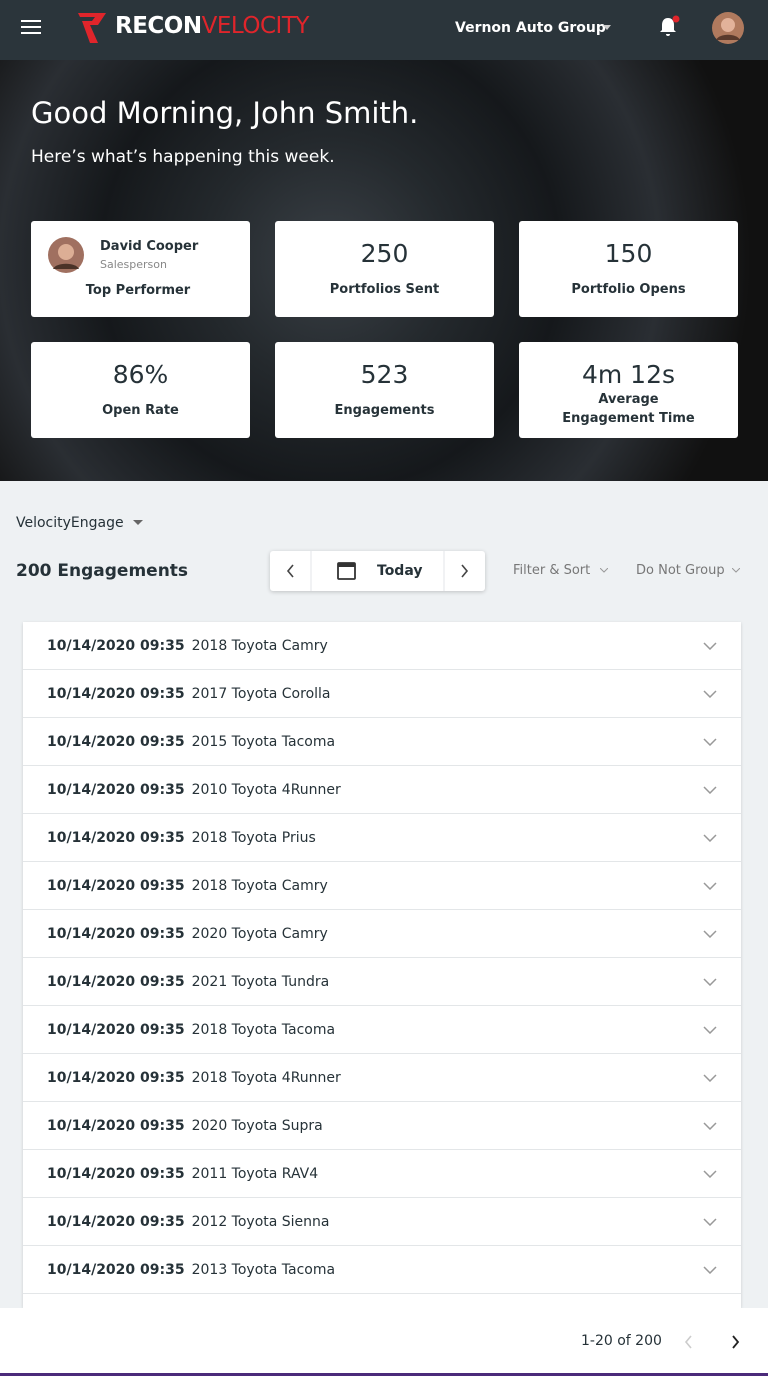 The width and height of the screenshot is (768, 1376). I want to click on stat-value: 250, so click(384, 253).